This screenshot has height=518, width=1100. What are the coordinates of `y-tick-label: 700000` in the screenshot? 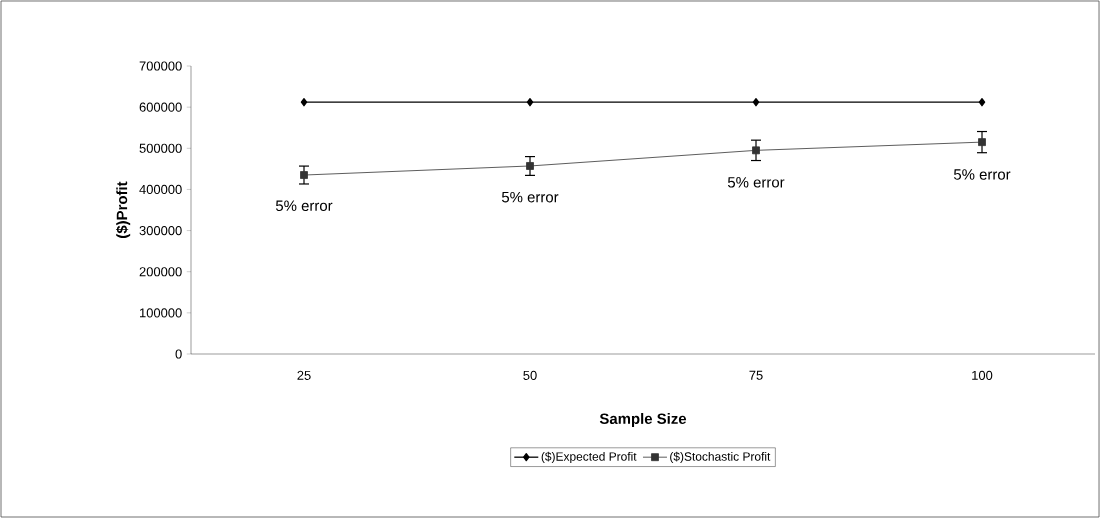 It's located at (160, 66).